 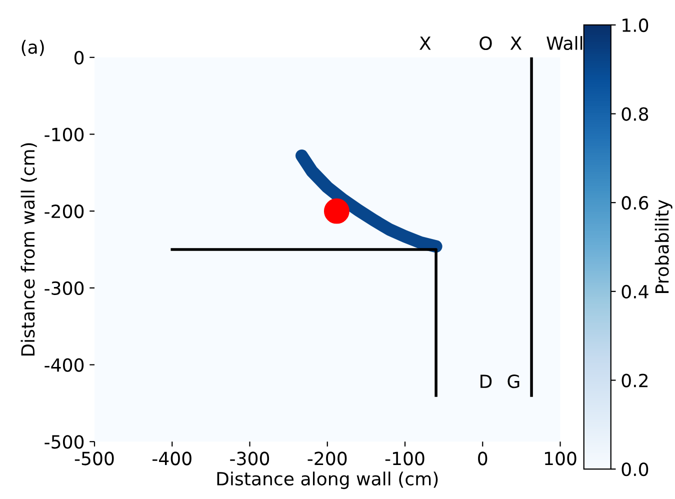 I want to click on y-tick-label: -200, so click(x=64, y=211).